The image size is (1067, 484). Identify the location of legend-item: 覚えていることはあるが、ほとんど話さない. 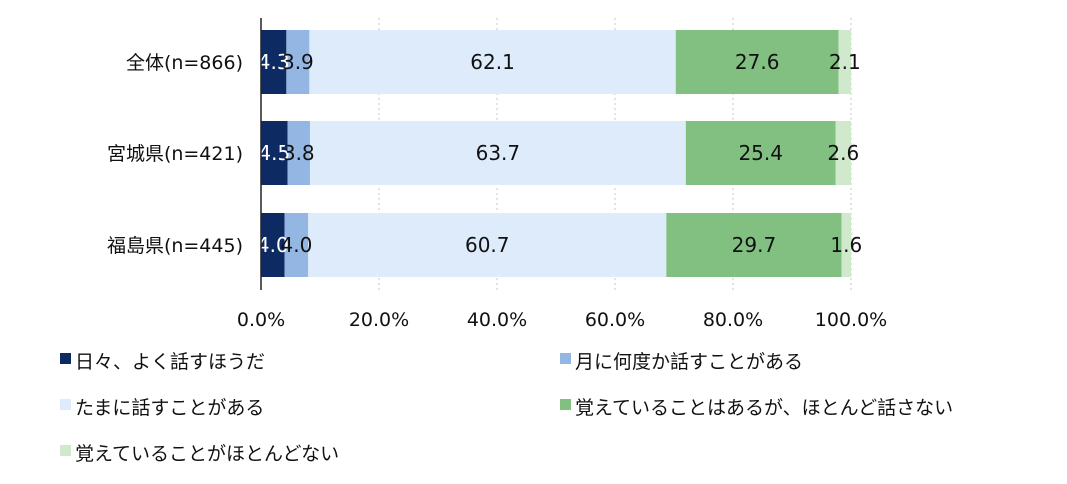
(756, 408).